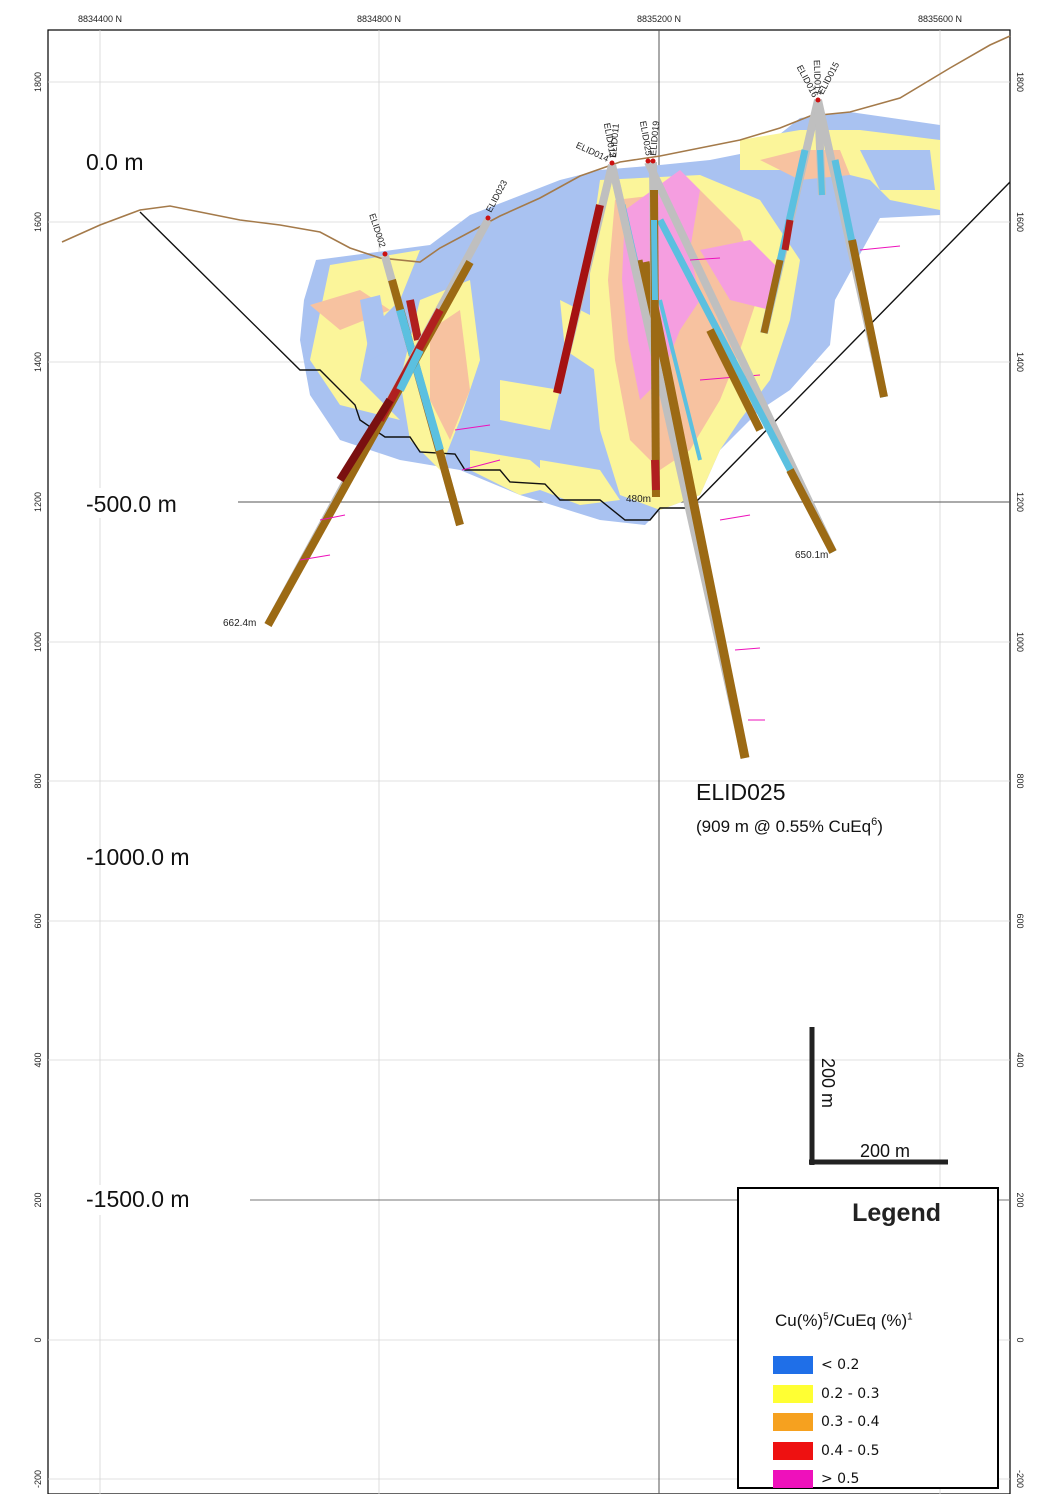 This screenshot has width=1039, height=1494. I want to click on scale-vertical-label: 200 m, so click(828, 1083).